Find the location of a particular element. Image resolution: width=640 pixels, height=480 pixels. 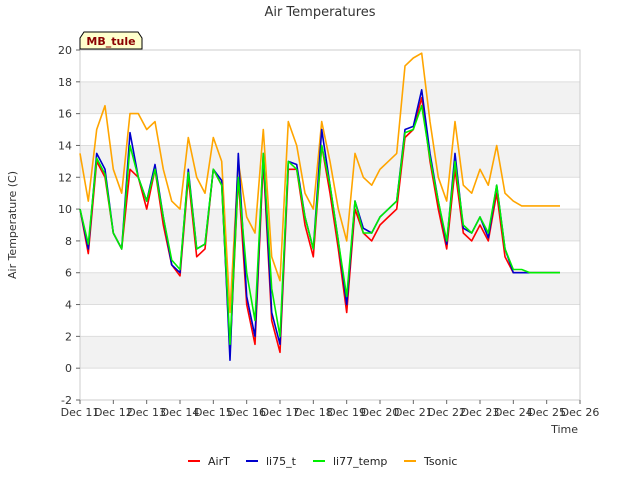

x-tick-label: Dec 19 is located at coordinates (346, 412).